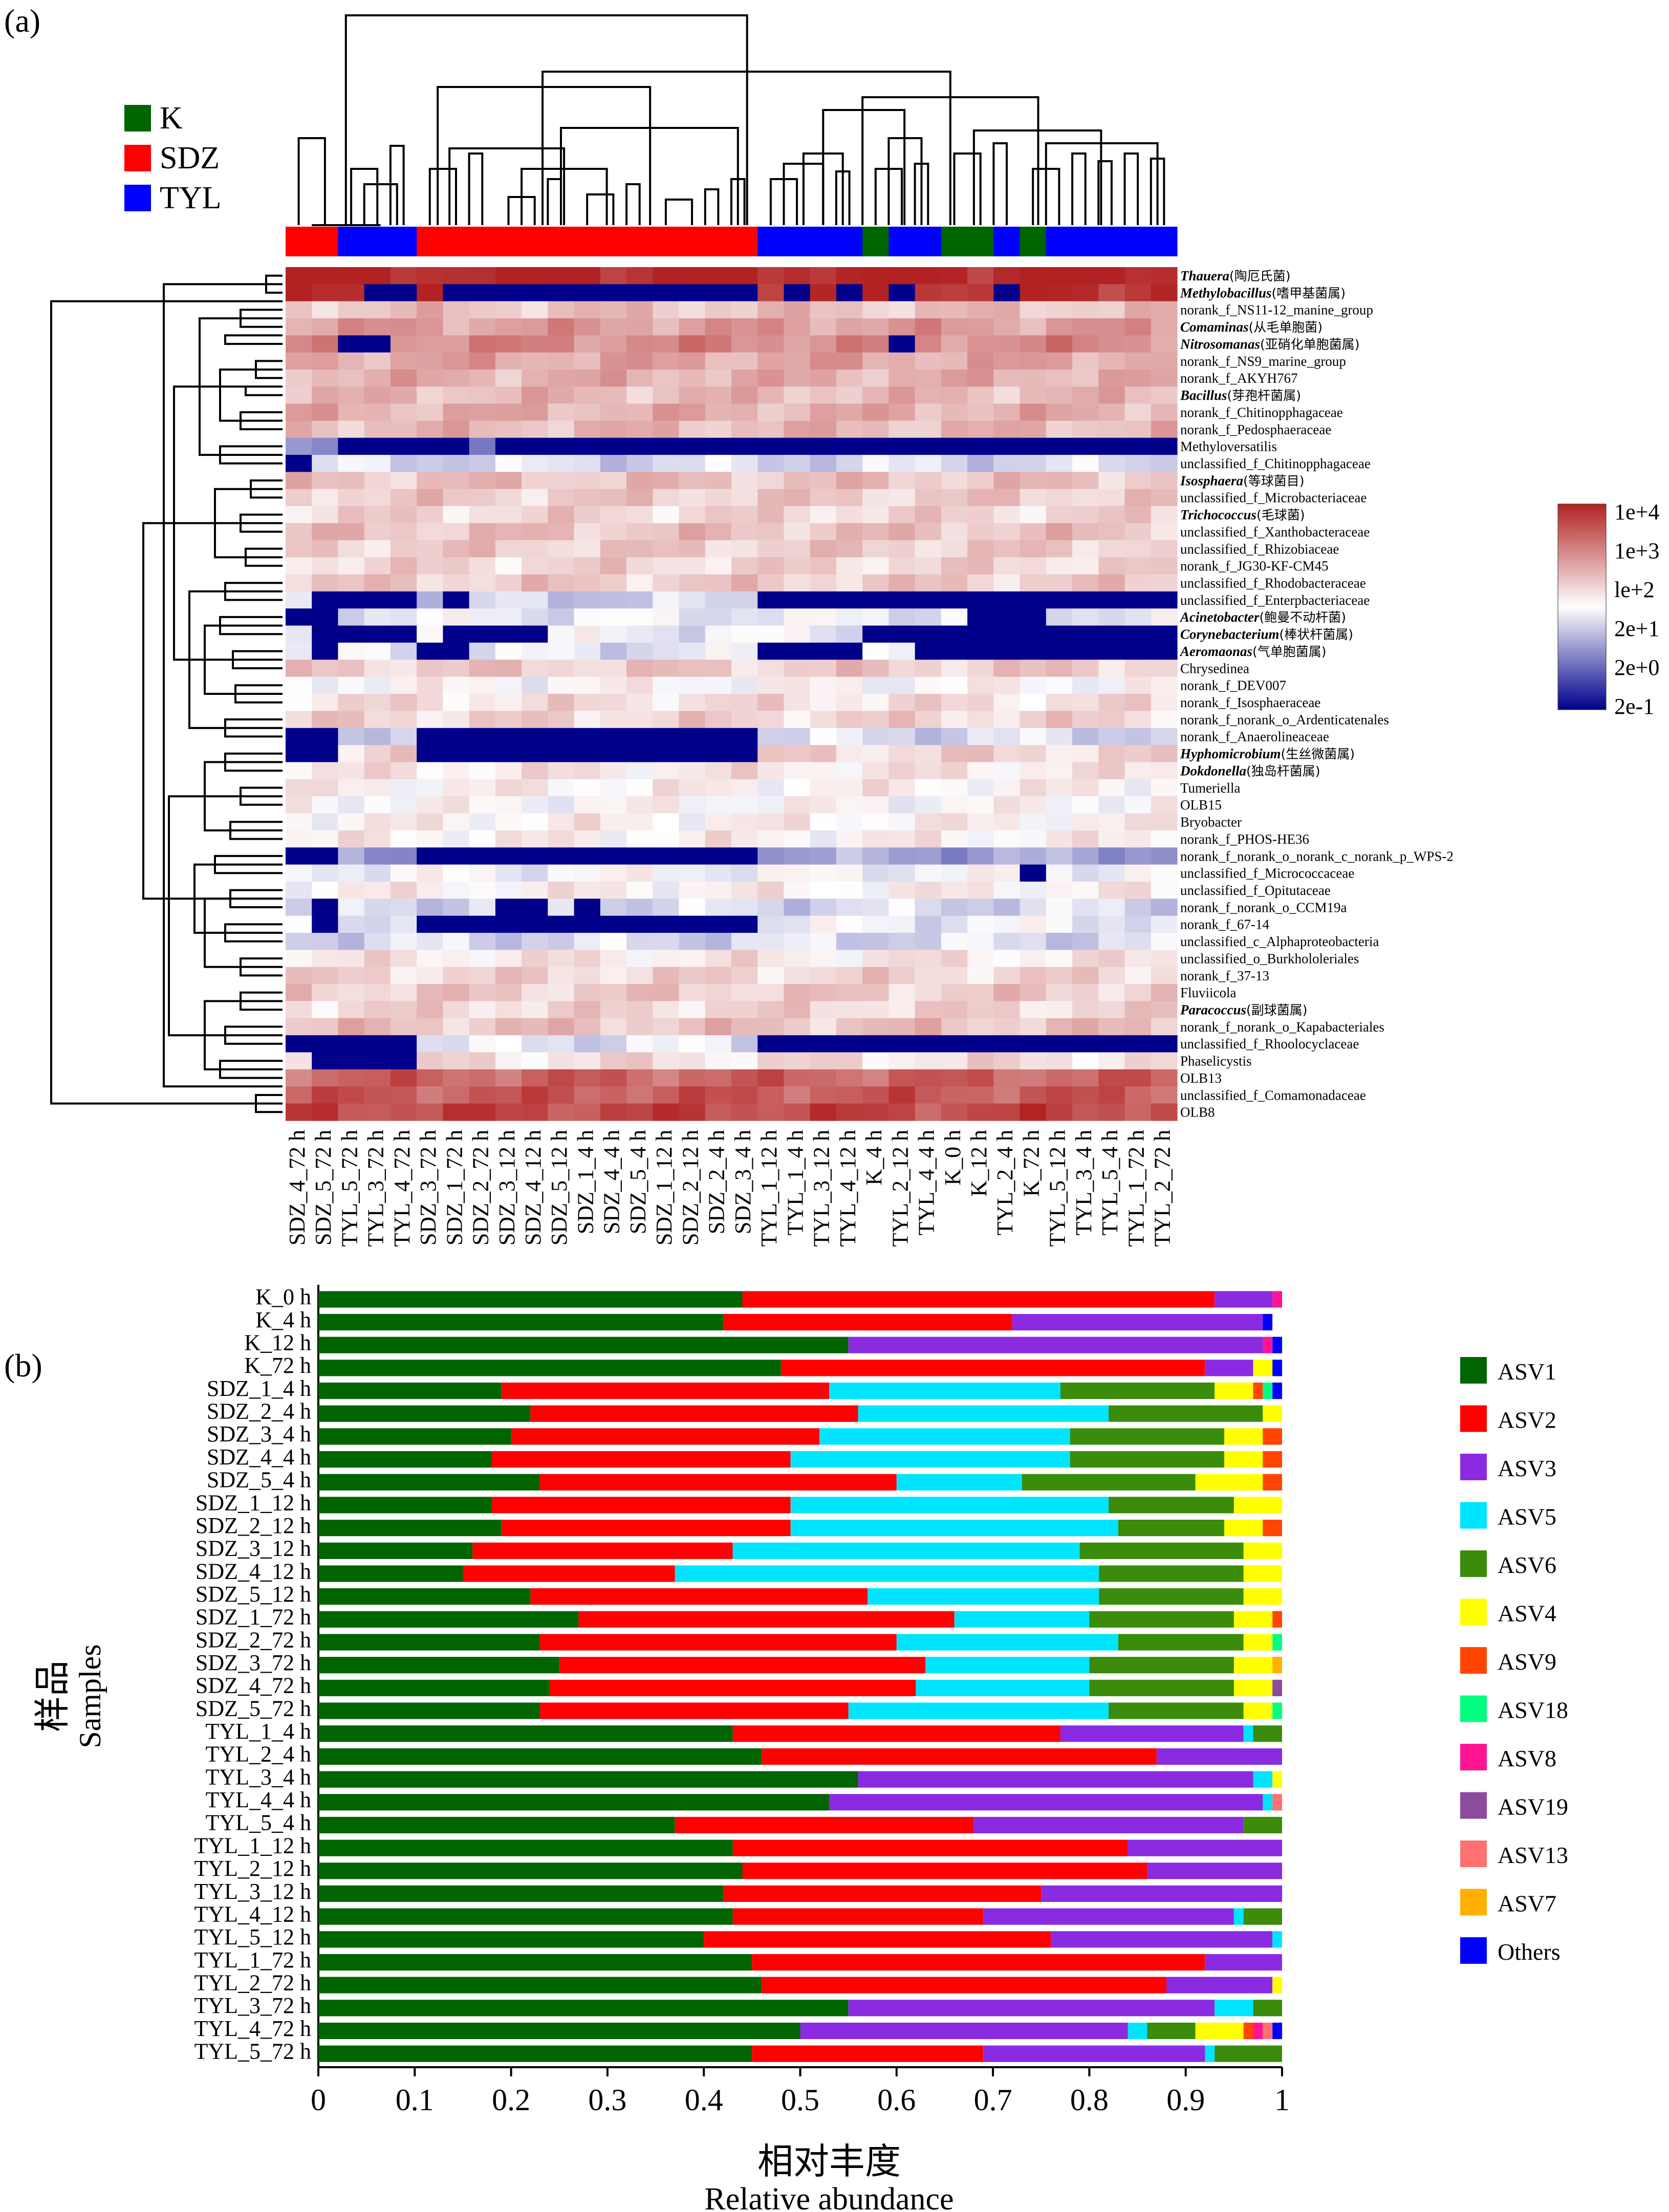  Describe the element at coordinates (873, 1158) in the screenshot. I see `column-label: K_4 h` at that location.